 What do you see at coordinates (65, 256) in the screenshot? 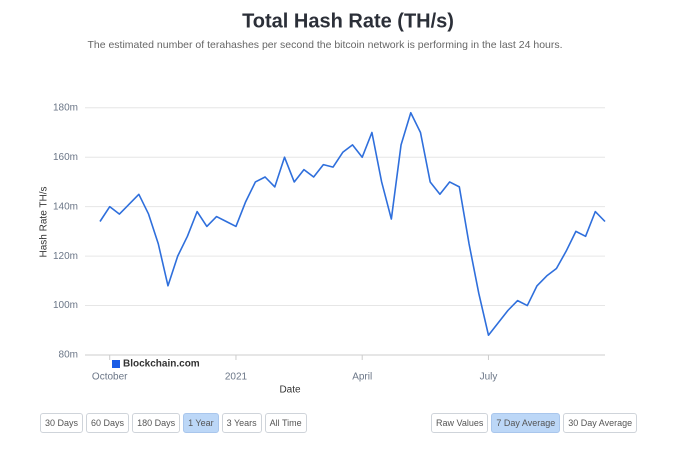
I see `y-tick-label: 120m` at bounding box center [65, 256].